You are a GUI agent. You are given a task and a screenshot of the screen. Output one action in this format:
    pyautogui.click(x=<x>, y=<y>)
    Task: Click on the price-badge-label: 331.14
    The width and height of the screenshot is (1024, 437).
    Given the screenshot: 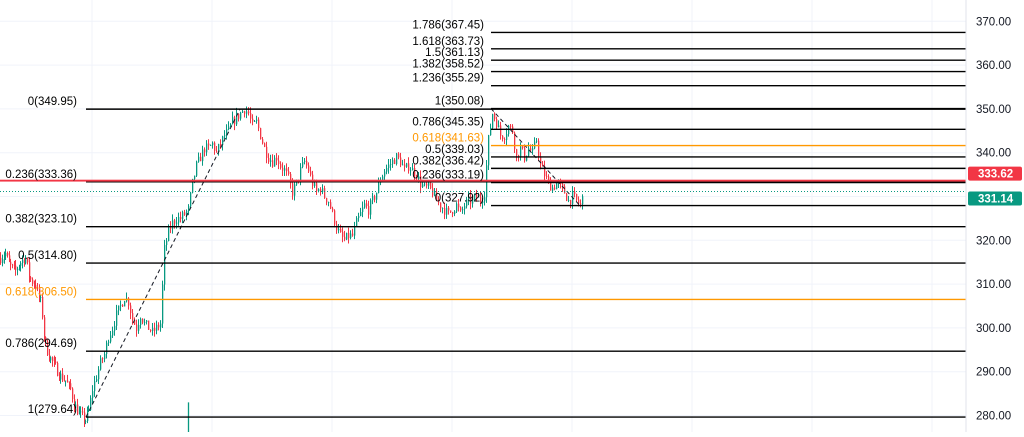 What is the action you would take?
    pyautogui.click(x=996, y=200)
    